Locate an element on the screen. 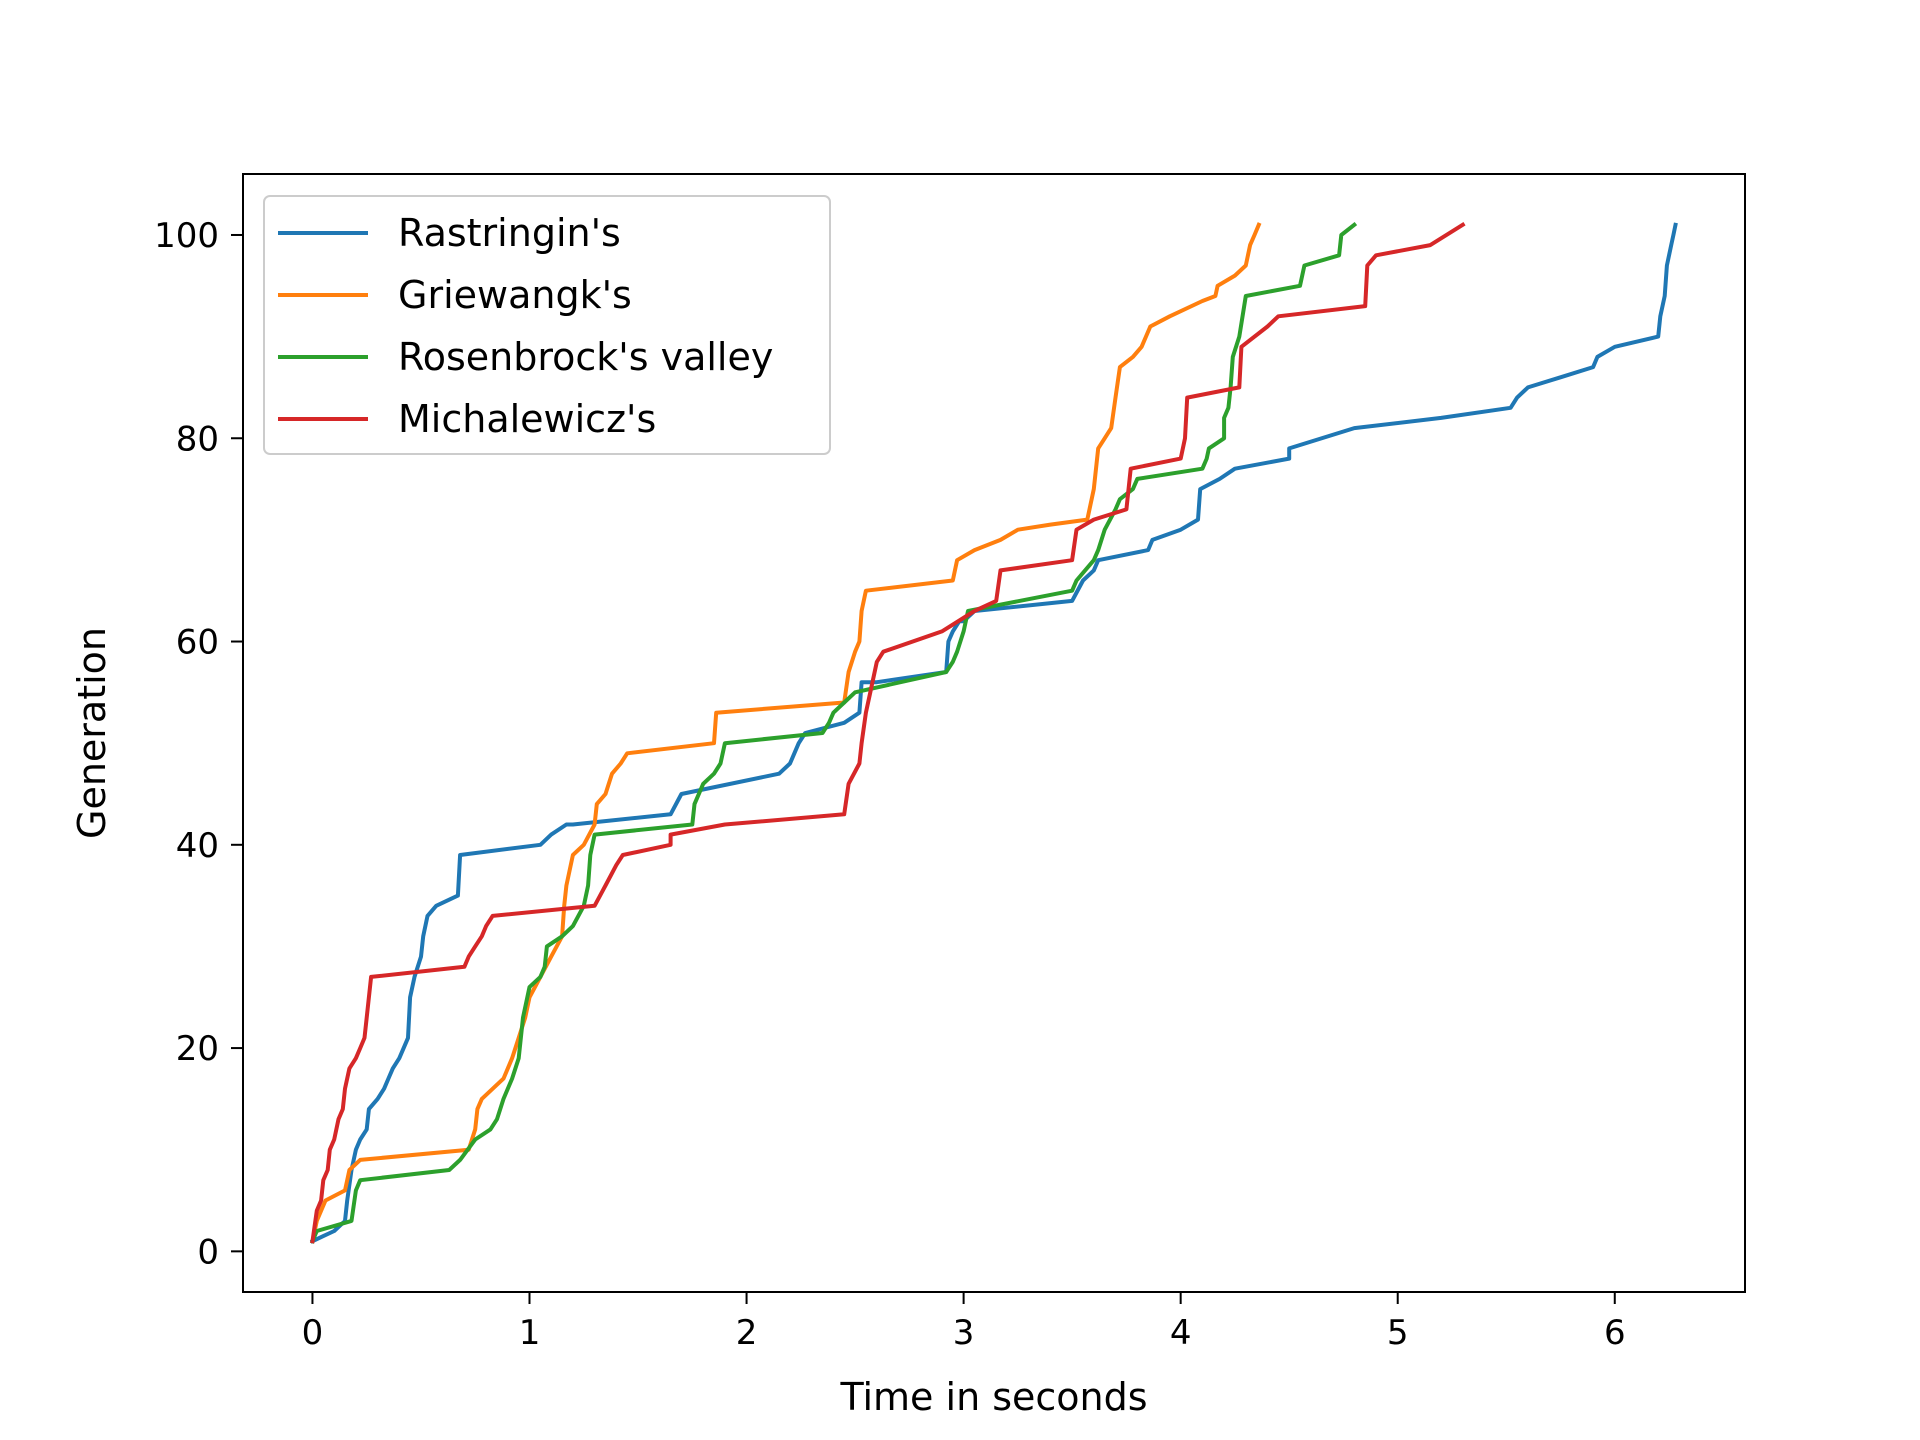 This screenshot has width=1920, height=1440. y-tick-label: 0 is located at coordinates (208, 1252).